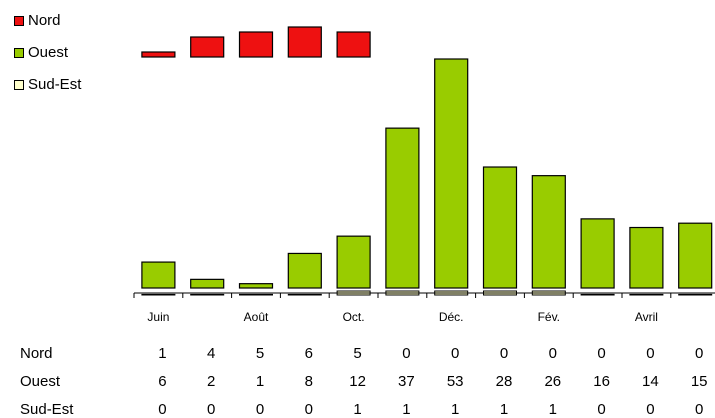 This screenshot has height=418, width=715. What do you see at coordinates (552, 381) in the screenshot?
I see `table-cell: 26` at bounding box center [552, 381].